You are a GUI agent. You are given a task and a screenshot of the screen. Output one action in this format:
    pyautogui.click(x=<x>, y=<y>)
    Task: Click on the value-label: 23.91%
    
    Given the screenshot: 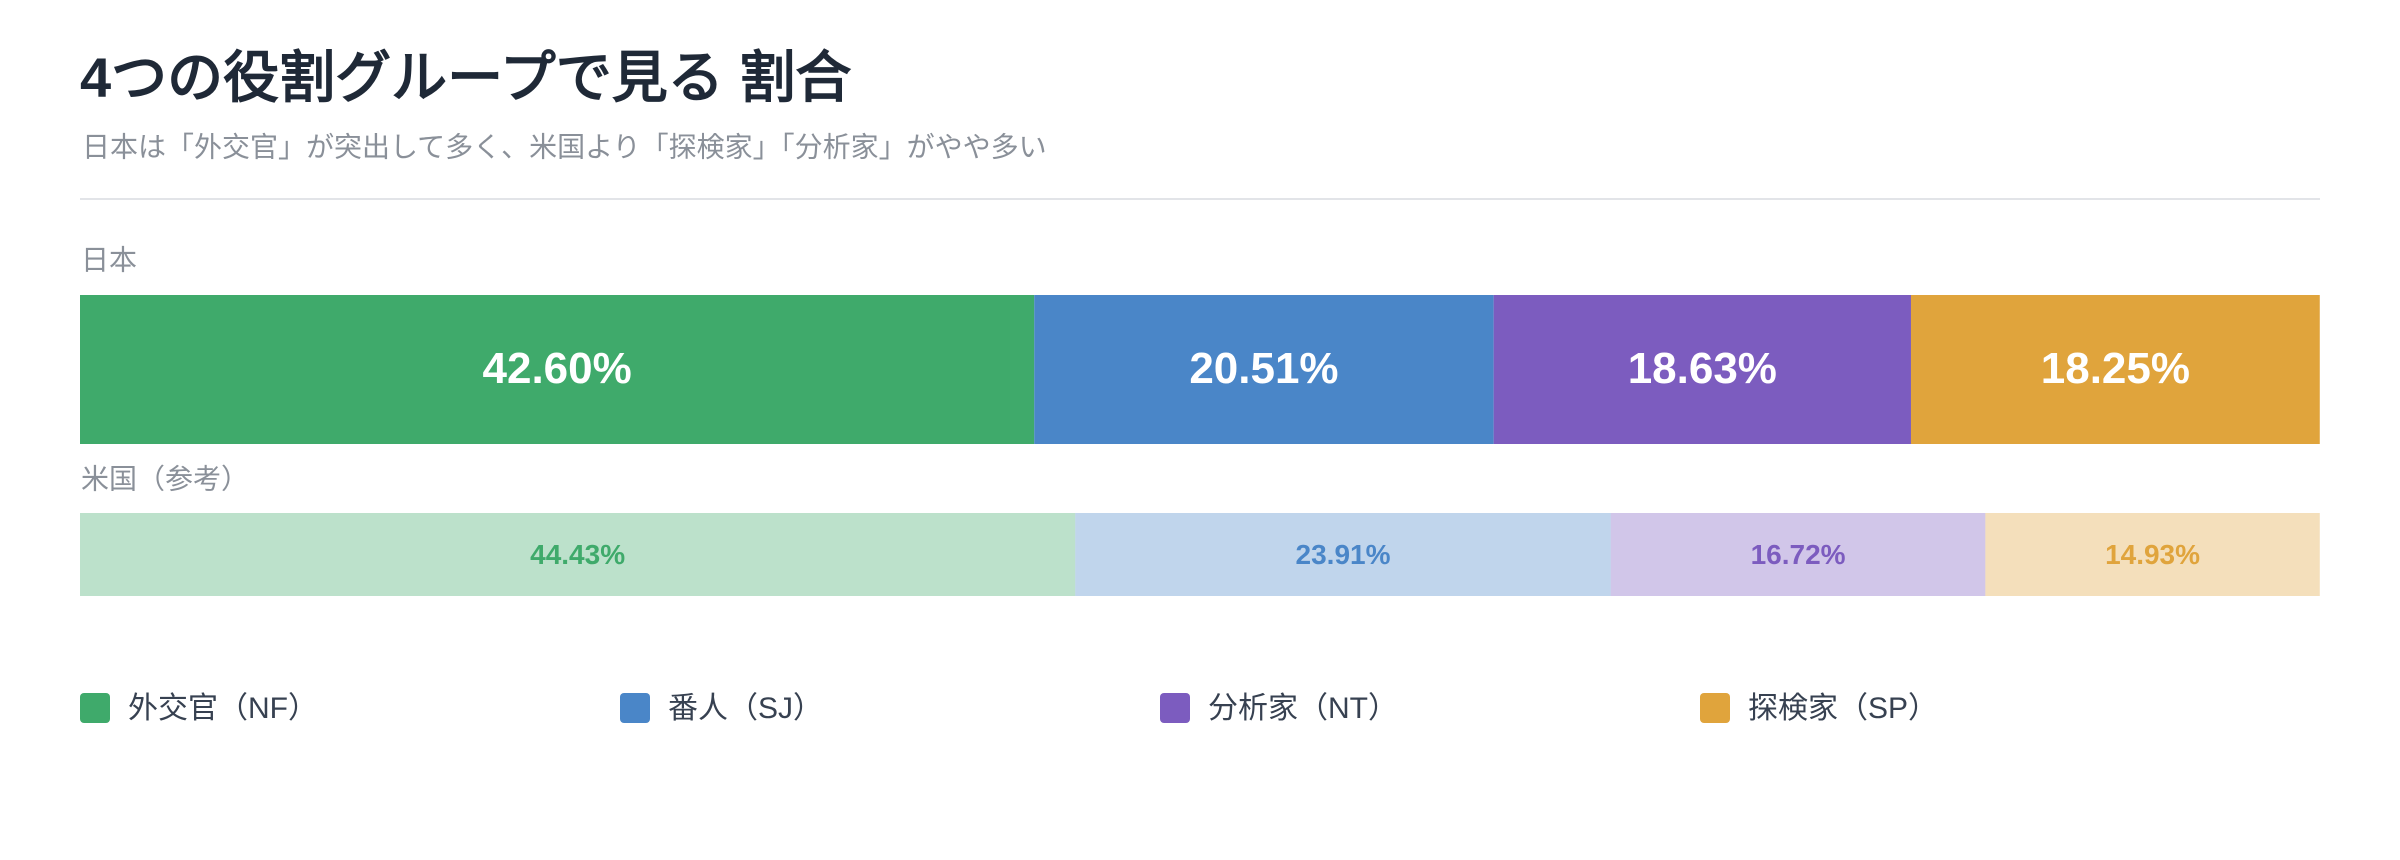 What is the action you would take?
    pyautogui.click(x=1343, y=554)
    